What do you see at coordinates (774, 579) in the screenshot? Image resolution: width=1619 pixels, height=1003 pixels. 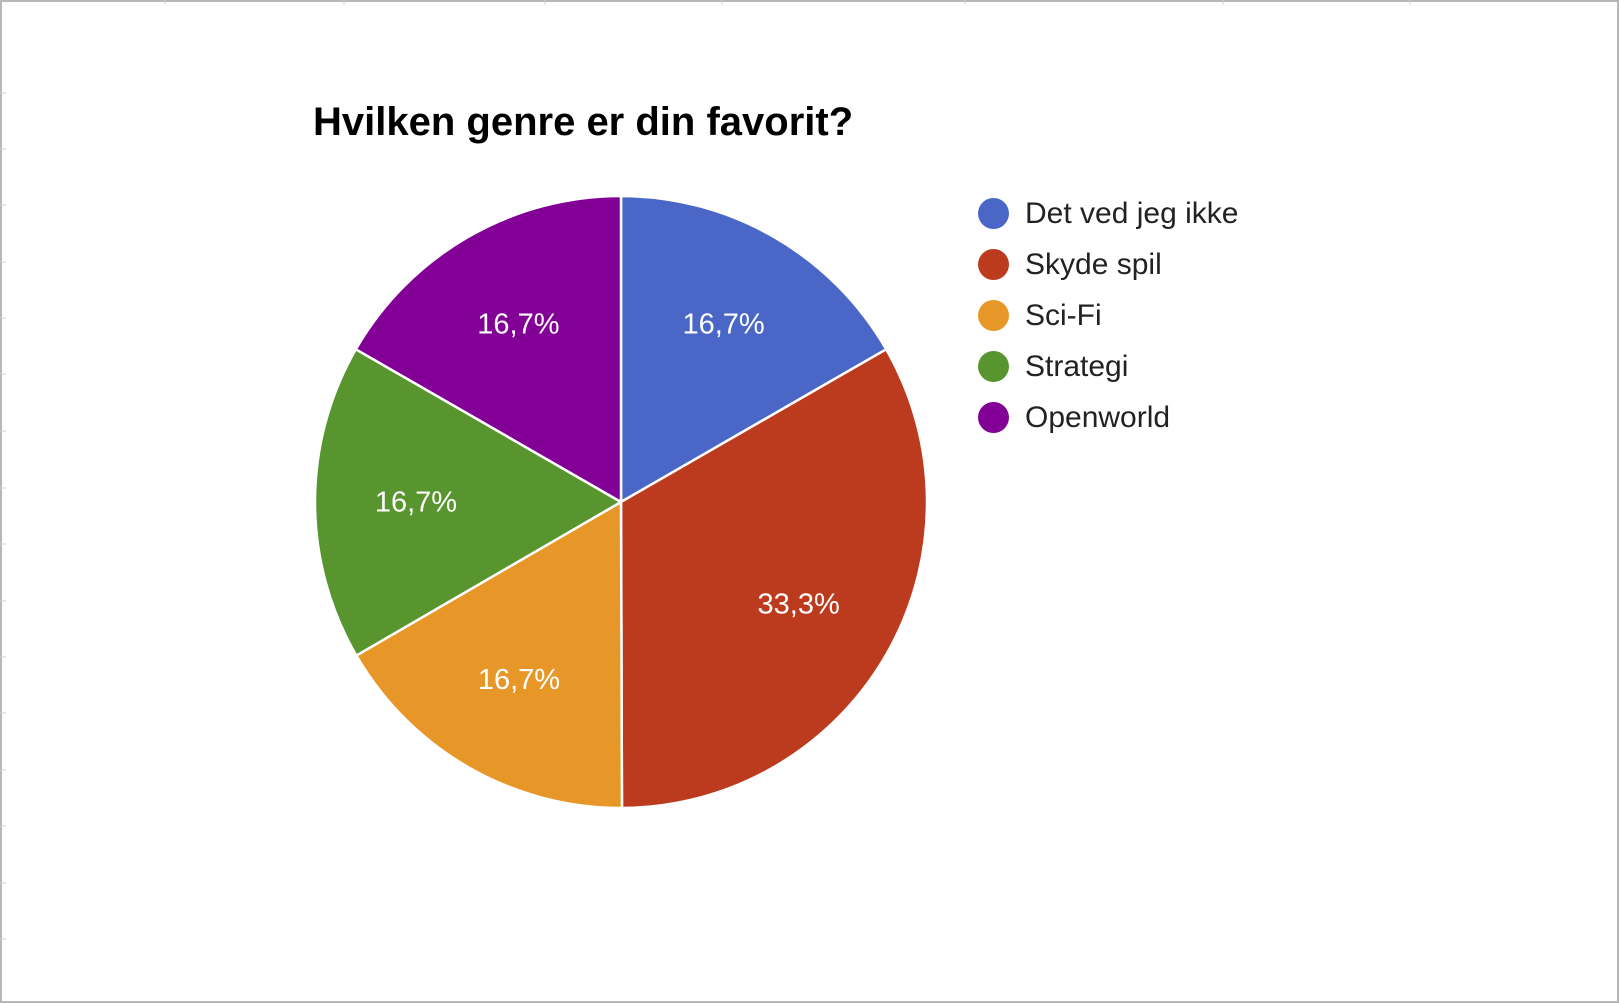 I see `pie-slice-skyde-spil` at bounding box center [774, 579].